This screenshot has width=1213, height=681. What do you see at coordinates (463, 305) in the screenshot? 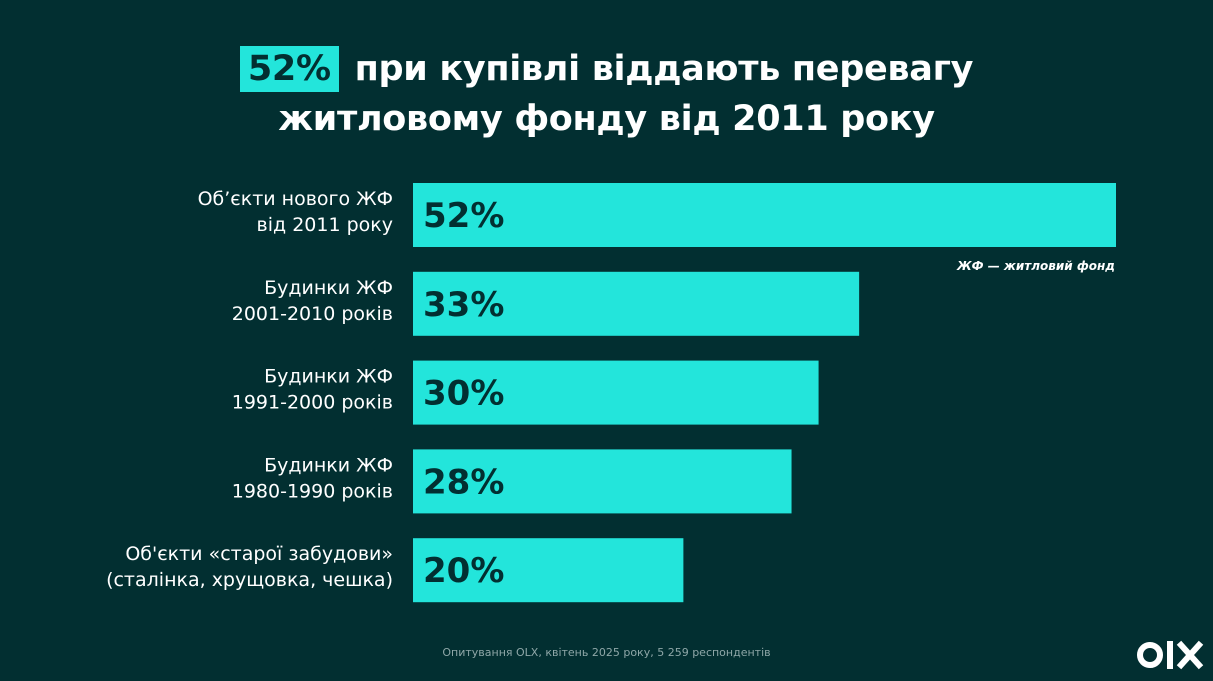
I see `value-label-2: 33%` at bounding box center [463, 305].